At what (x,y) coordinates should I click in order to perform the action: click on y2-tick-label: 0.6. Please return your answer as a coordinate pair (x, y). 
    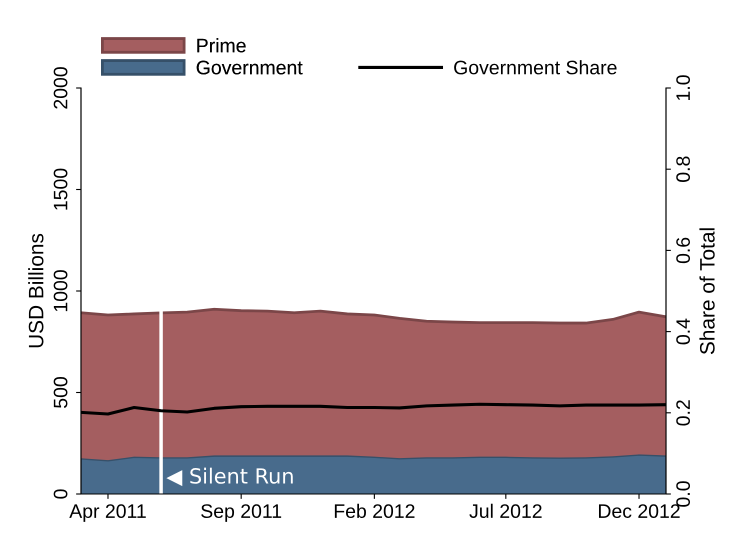
    Looking at the image, I should click on (683, 251).